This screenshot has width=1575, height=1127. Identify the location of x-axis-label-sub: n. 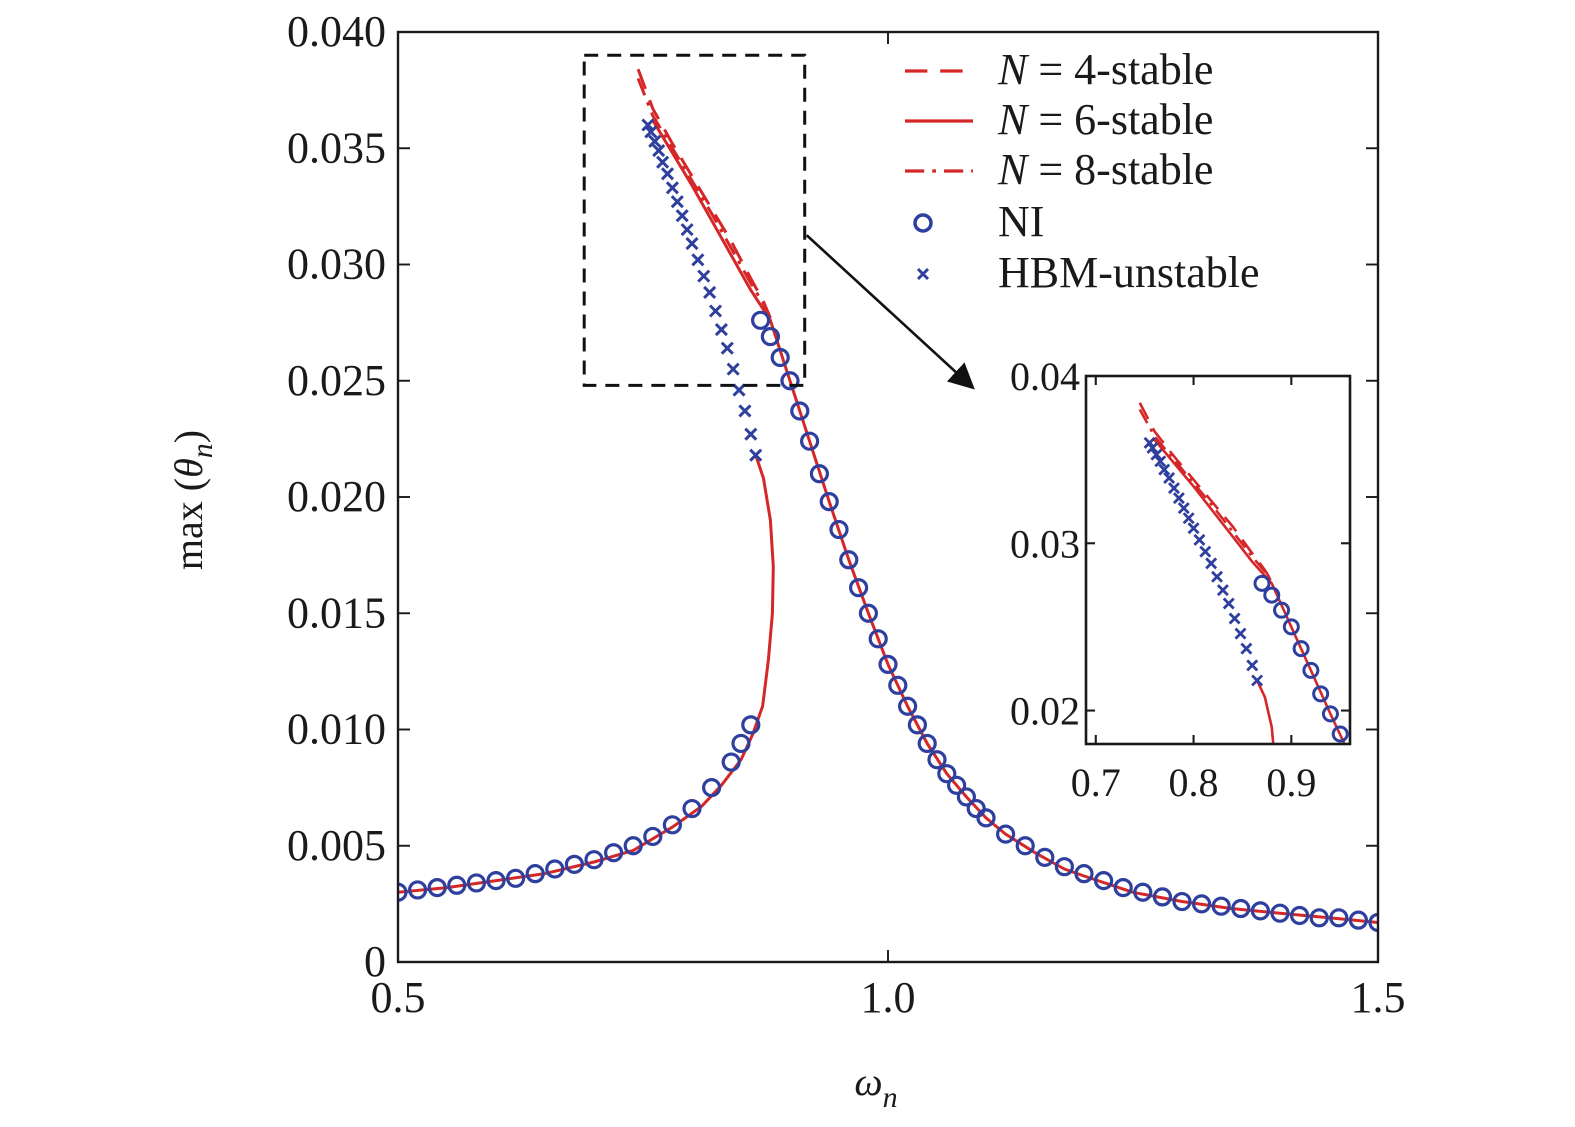
(890, 1097).